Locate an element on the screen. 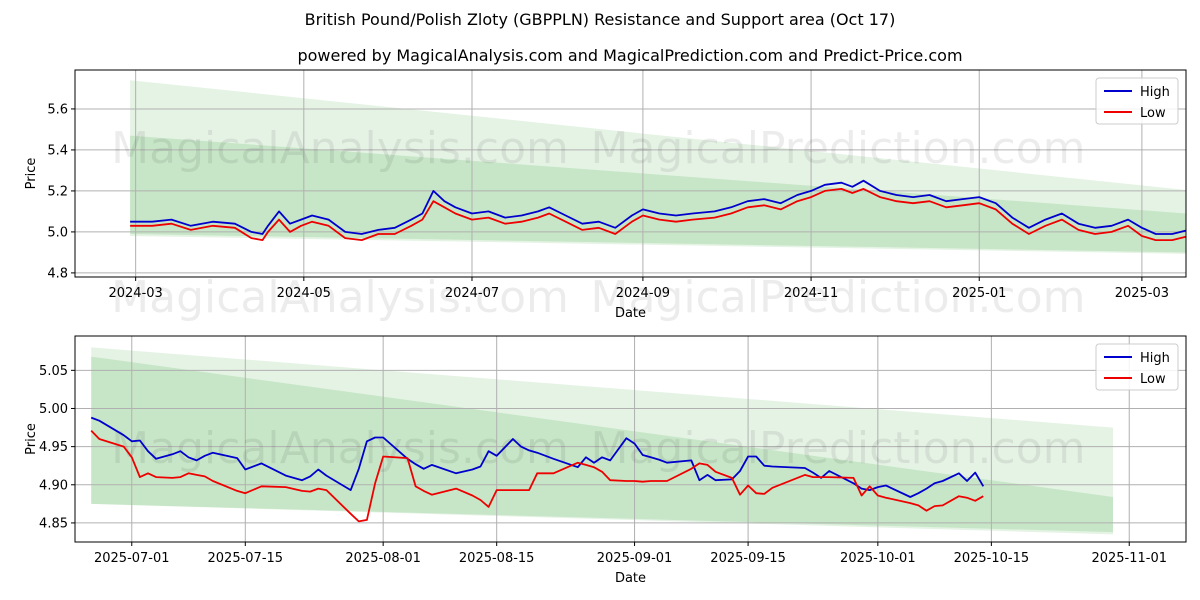 The height and width of the screenshot is (600, 1200). y-tick-label: 4.85 is located at coordinates (53, 523).